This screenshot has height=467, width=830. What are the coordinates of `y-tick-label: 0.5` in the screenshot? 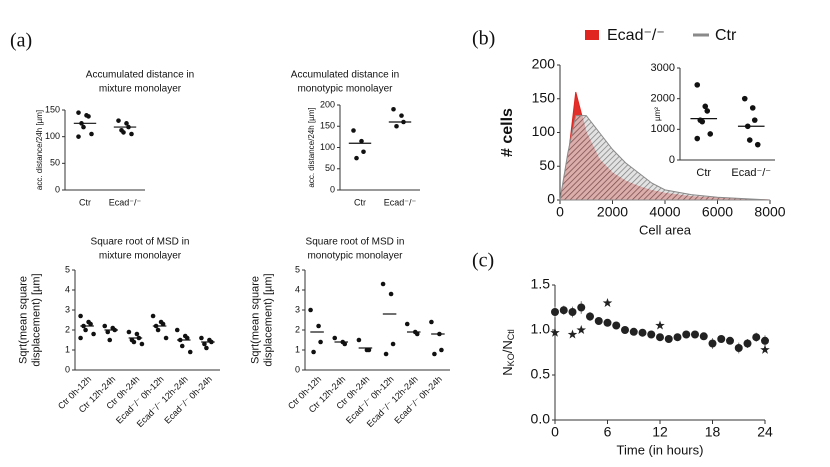 It's located at (541, 374).